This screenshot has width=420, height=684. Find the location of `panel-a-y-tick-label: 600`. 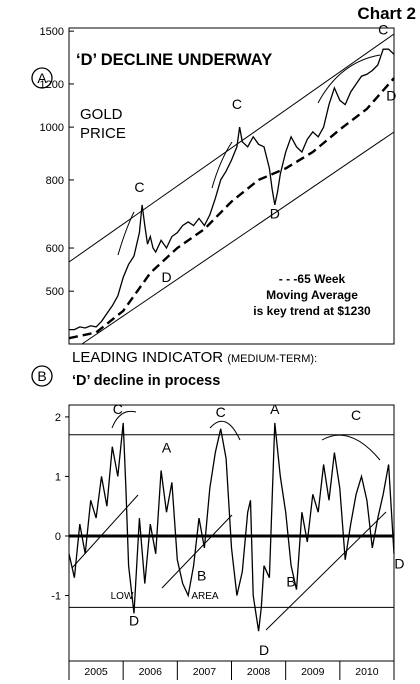

panel-a-y-tick-label: 600 is located at coordinates (55, 249).